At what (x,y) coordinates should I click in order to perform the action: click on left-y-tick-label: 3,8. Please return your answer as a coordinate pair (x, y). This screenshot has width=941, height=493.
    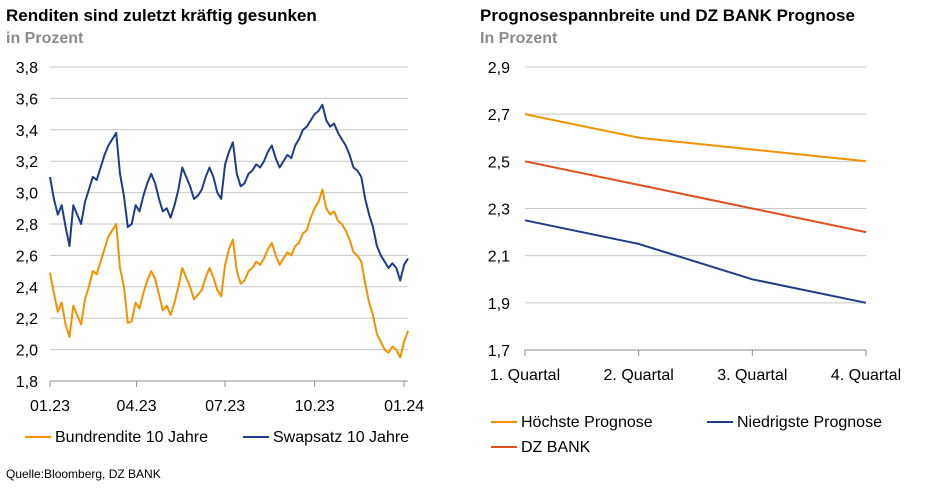
    Looking at the image, I should click on (27, 68).